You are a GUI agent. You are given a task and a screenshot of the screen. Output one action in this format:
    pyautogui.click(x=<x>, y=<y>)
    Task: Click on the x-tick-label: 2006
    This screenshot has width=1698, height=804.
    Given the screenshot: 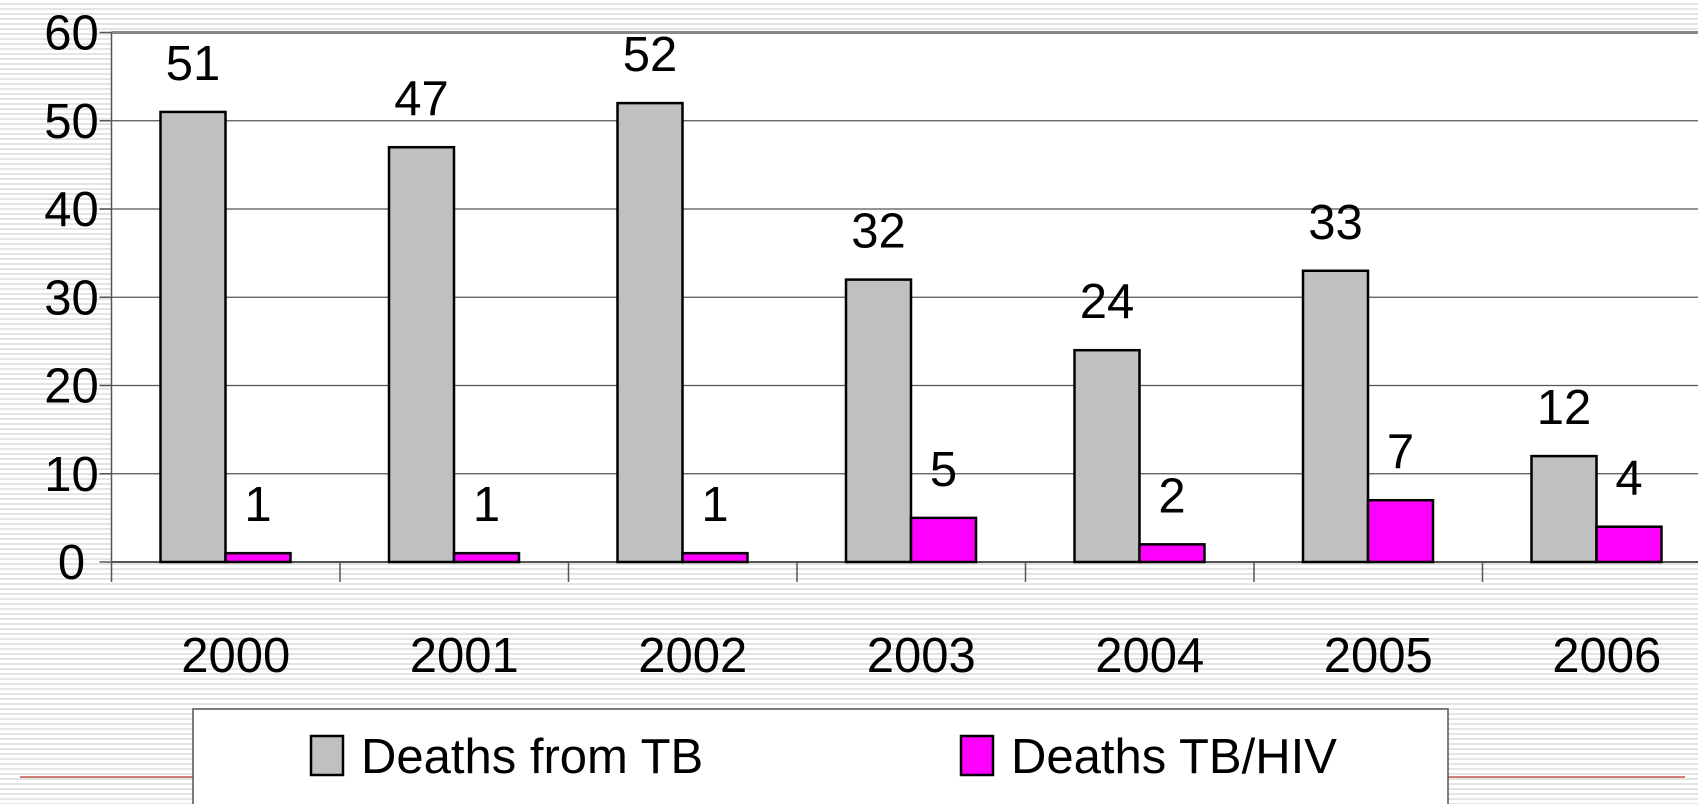 What is the action you would take?
    pyautogui.click(x=1606, y=656)
    